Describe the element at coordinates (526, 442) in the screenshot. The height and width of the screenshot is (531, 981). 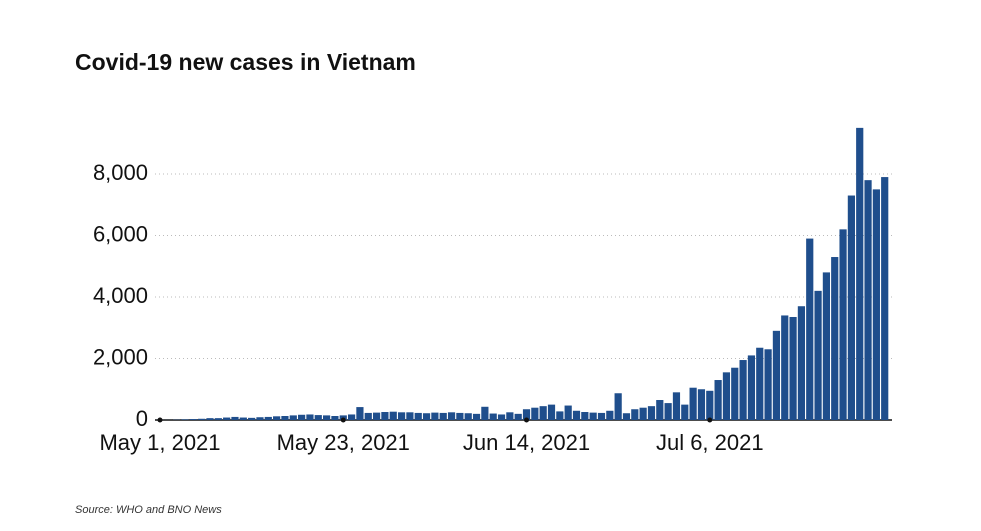
I see `x-tick-label: Jun 14, 2021` at that location.